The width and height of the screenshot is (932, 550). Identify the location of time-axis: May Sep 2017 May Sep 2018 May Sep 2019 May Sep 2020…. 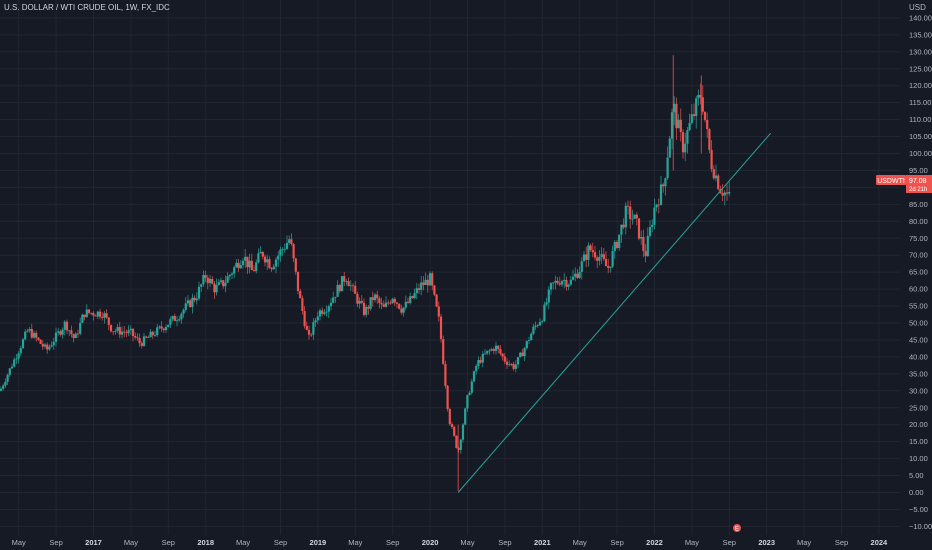
(450, 542).